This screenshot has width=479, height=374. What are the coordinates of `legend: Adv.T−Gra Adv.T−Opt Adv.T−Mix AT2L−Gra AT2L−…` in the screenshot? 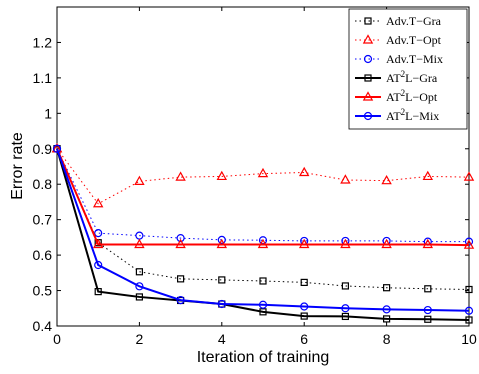 It's located at (408, 69).